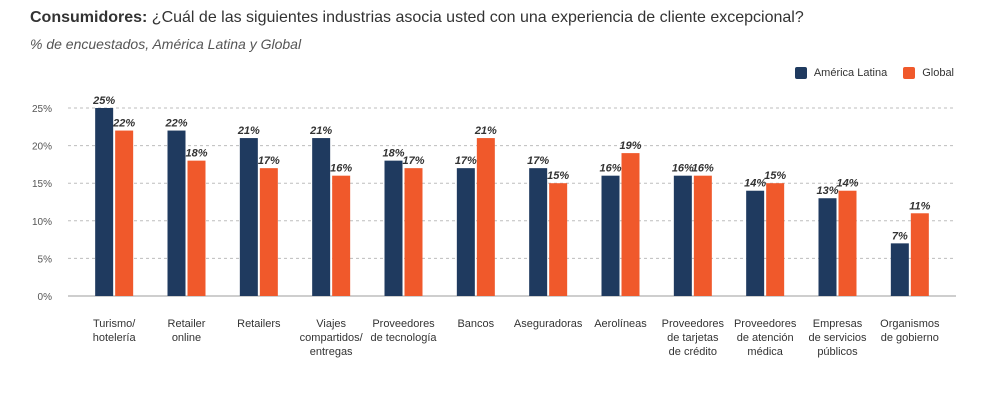 This screenshot has width=998, height=408. Describe the element at coordinates (827, 191) in the screenshot. I see `data-label-latam: 13%` at that location.